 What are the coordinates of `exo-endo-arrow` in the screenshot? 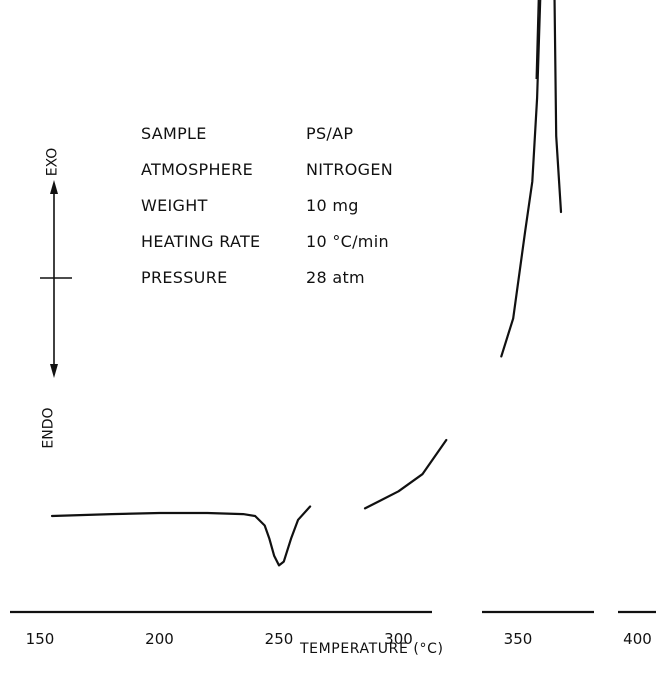 It's located at (56, 279).